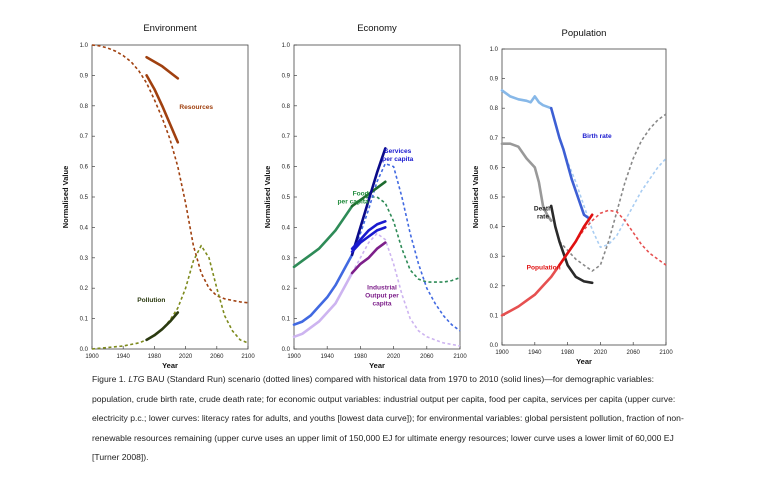 This screenshot has height=484, width=763. I want to click on series-label-line: Population, so click(544, 268).